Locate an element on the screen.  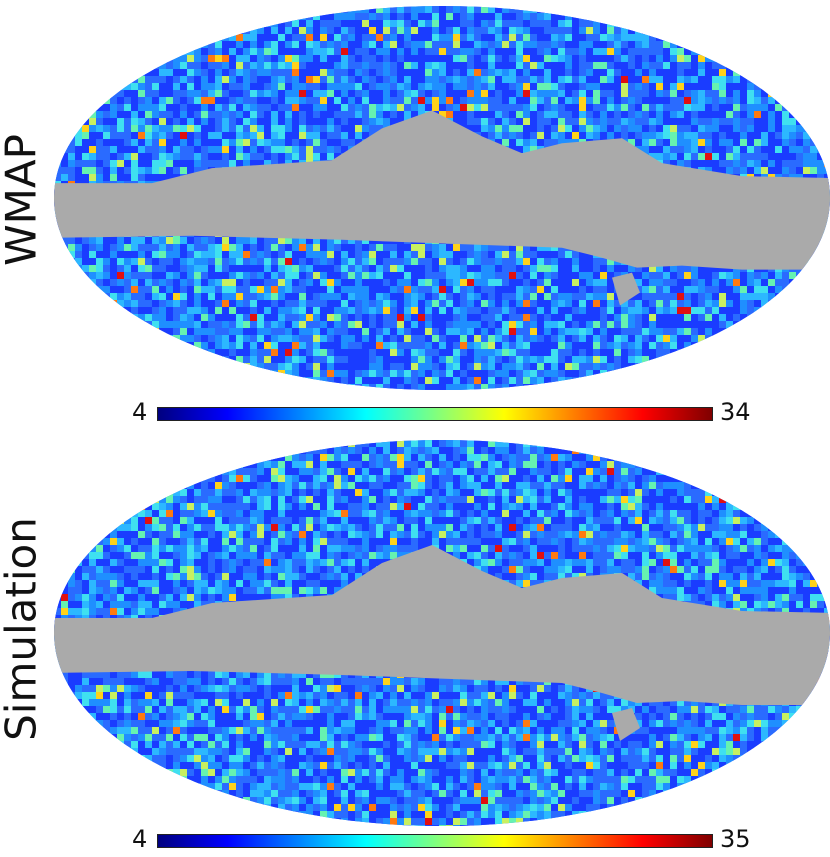
map-label-wmap: WMAP is located at coordinates (23, 200).